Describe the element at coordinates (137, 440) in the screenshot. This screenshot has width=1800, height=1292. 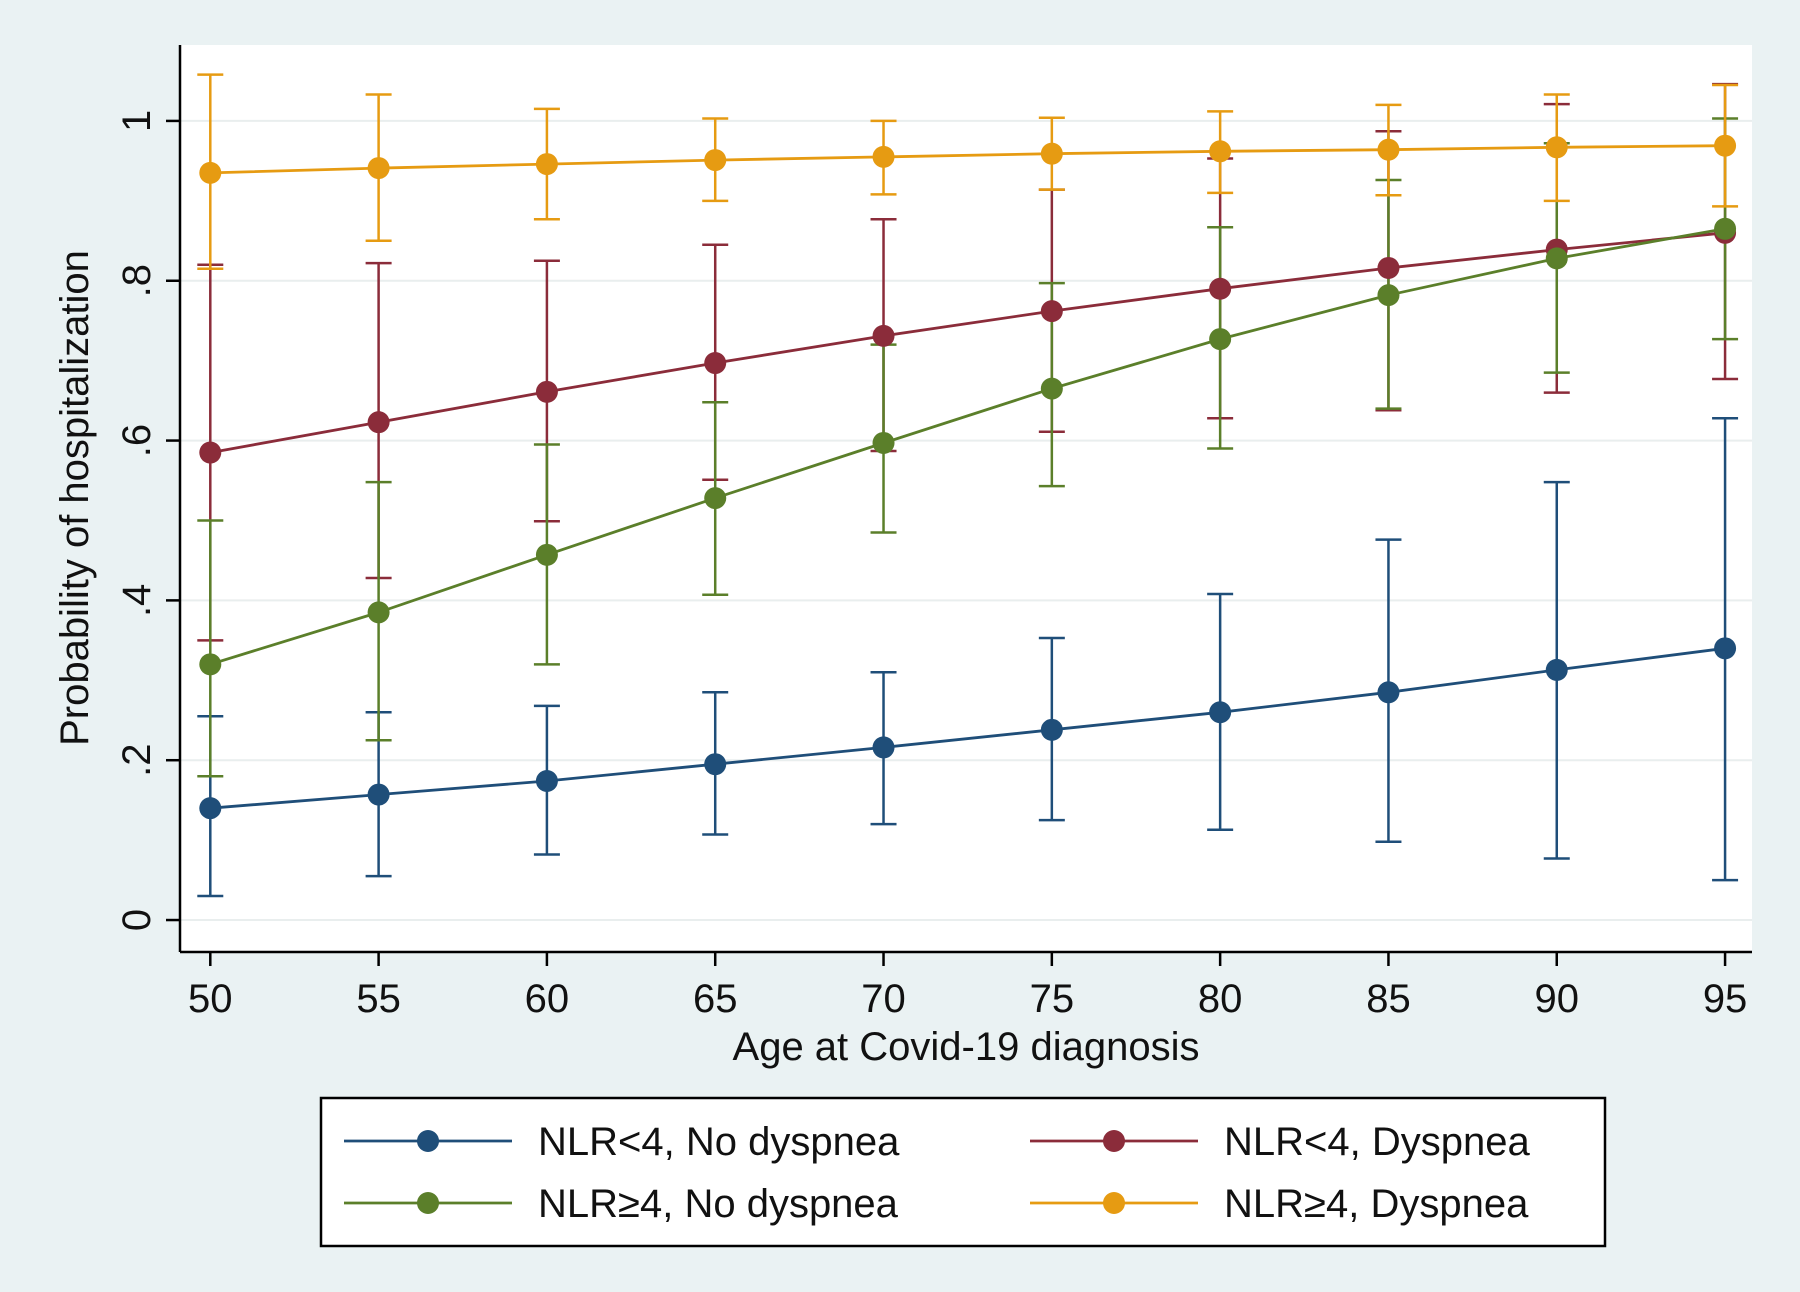
I see `y-tick-label: .6` at that location.